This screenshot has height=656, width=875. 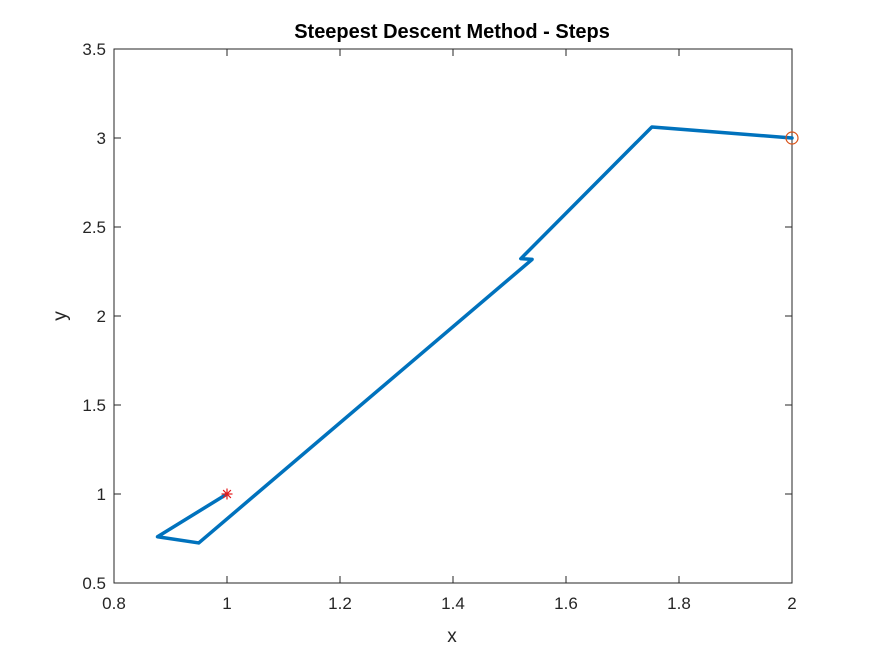 What do you see at coordinates (227, 494) in the screenshot?
I see `end-point-marker` at bounding box center [227, 494].